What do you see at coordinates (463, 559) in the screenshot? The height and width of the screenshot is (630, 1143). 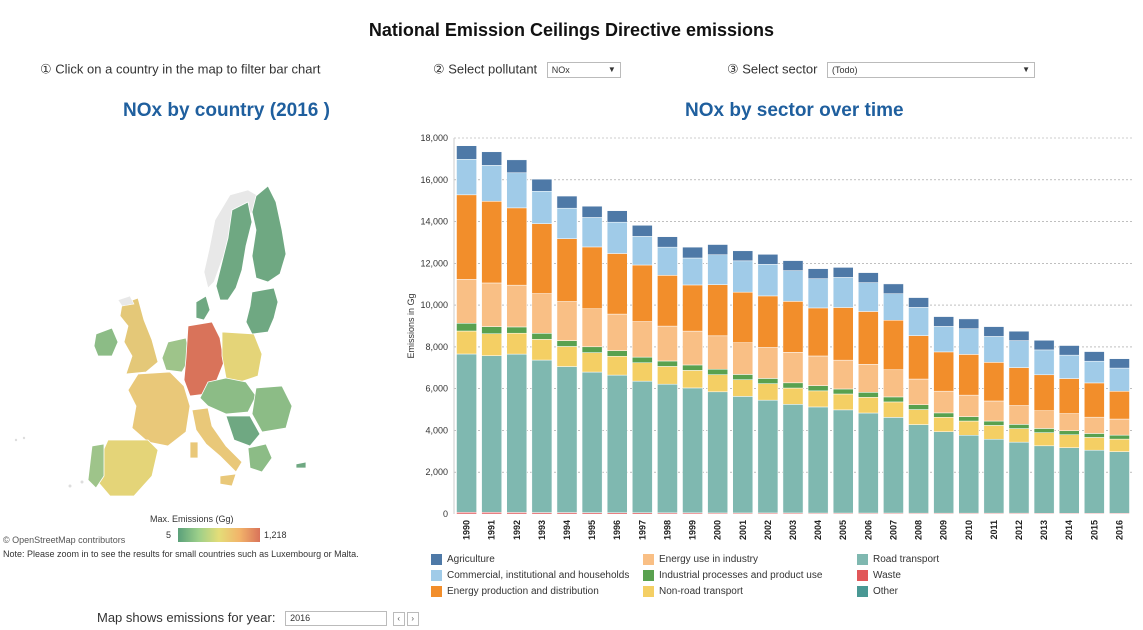 I see `legend-item: Agriculture` at bounding box center [463, 559].